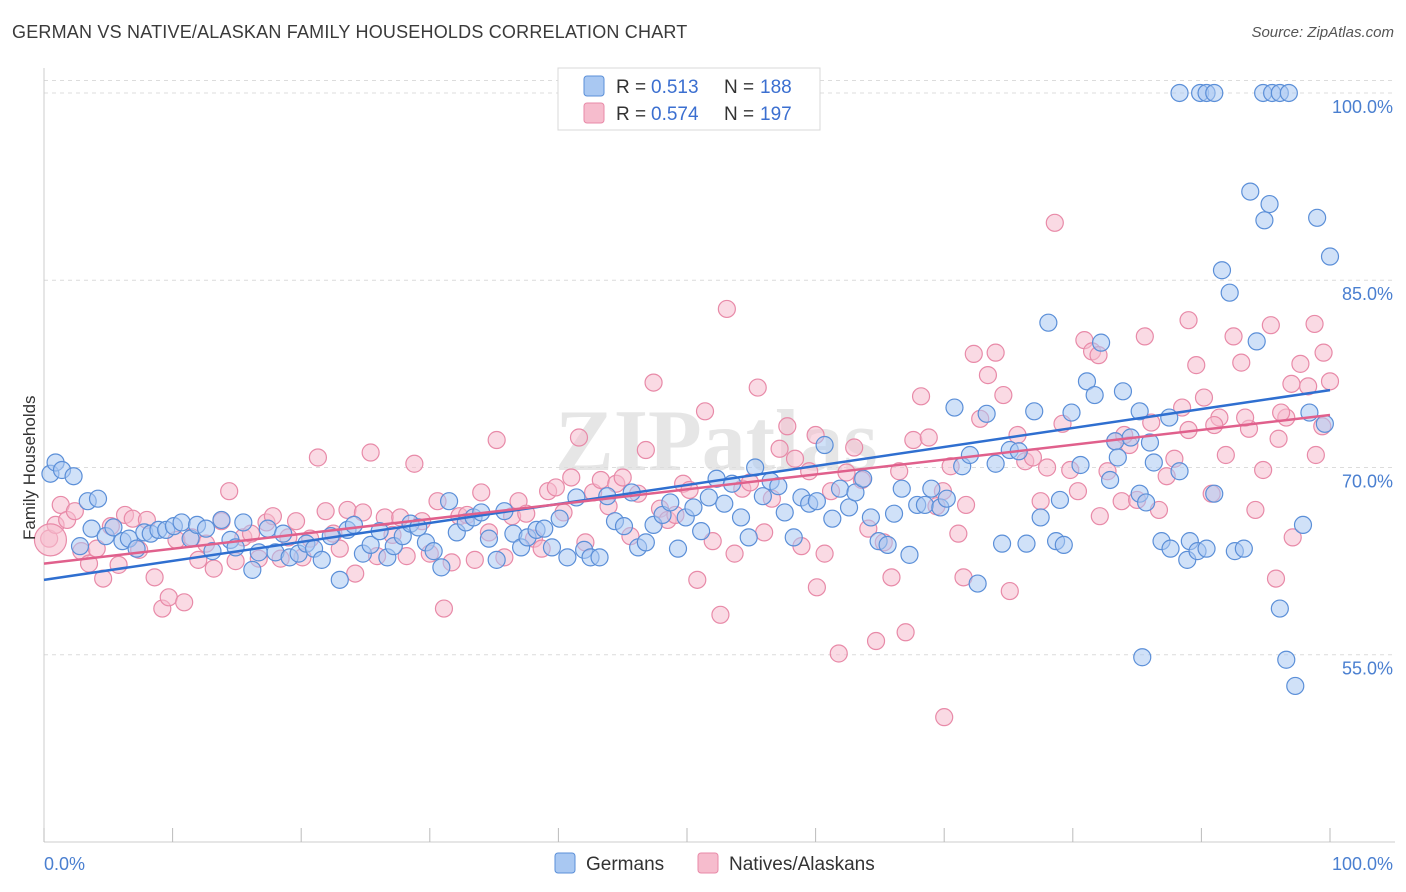 The height and width of the screenshot is (892, 1406). What do you see at coordinates (689, 99) in the screenshot?
I see `legend: R = 0.513 N = 188 R = 0.574 N = 197` at bounding box center [689, 99].